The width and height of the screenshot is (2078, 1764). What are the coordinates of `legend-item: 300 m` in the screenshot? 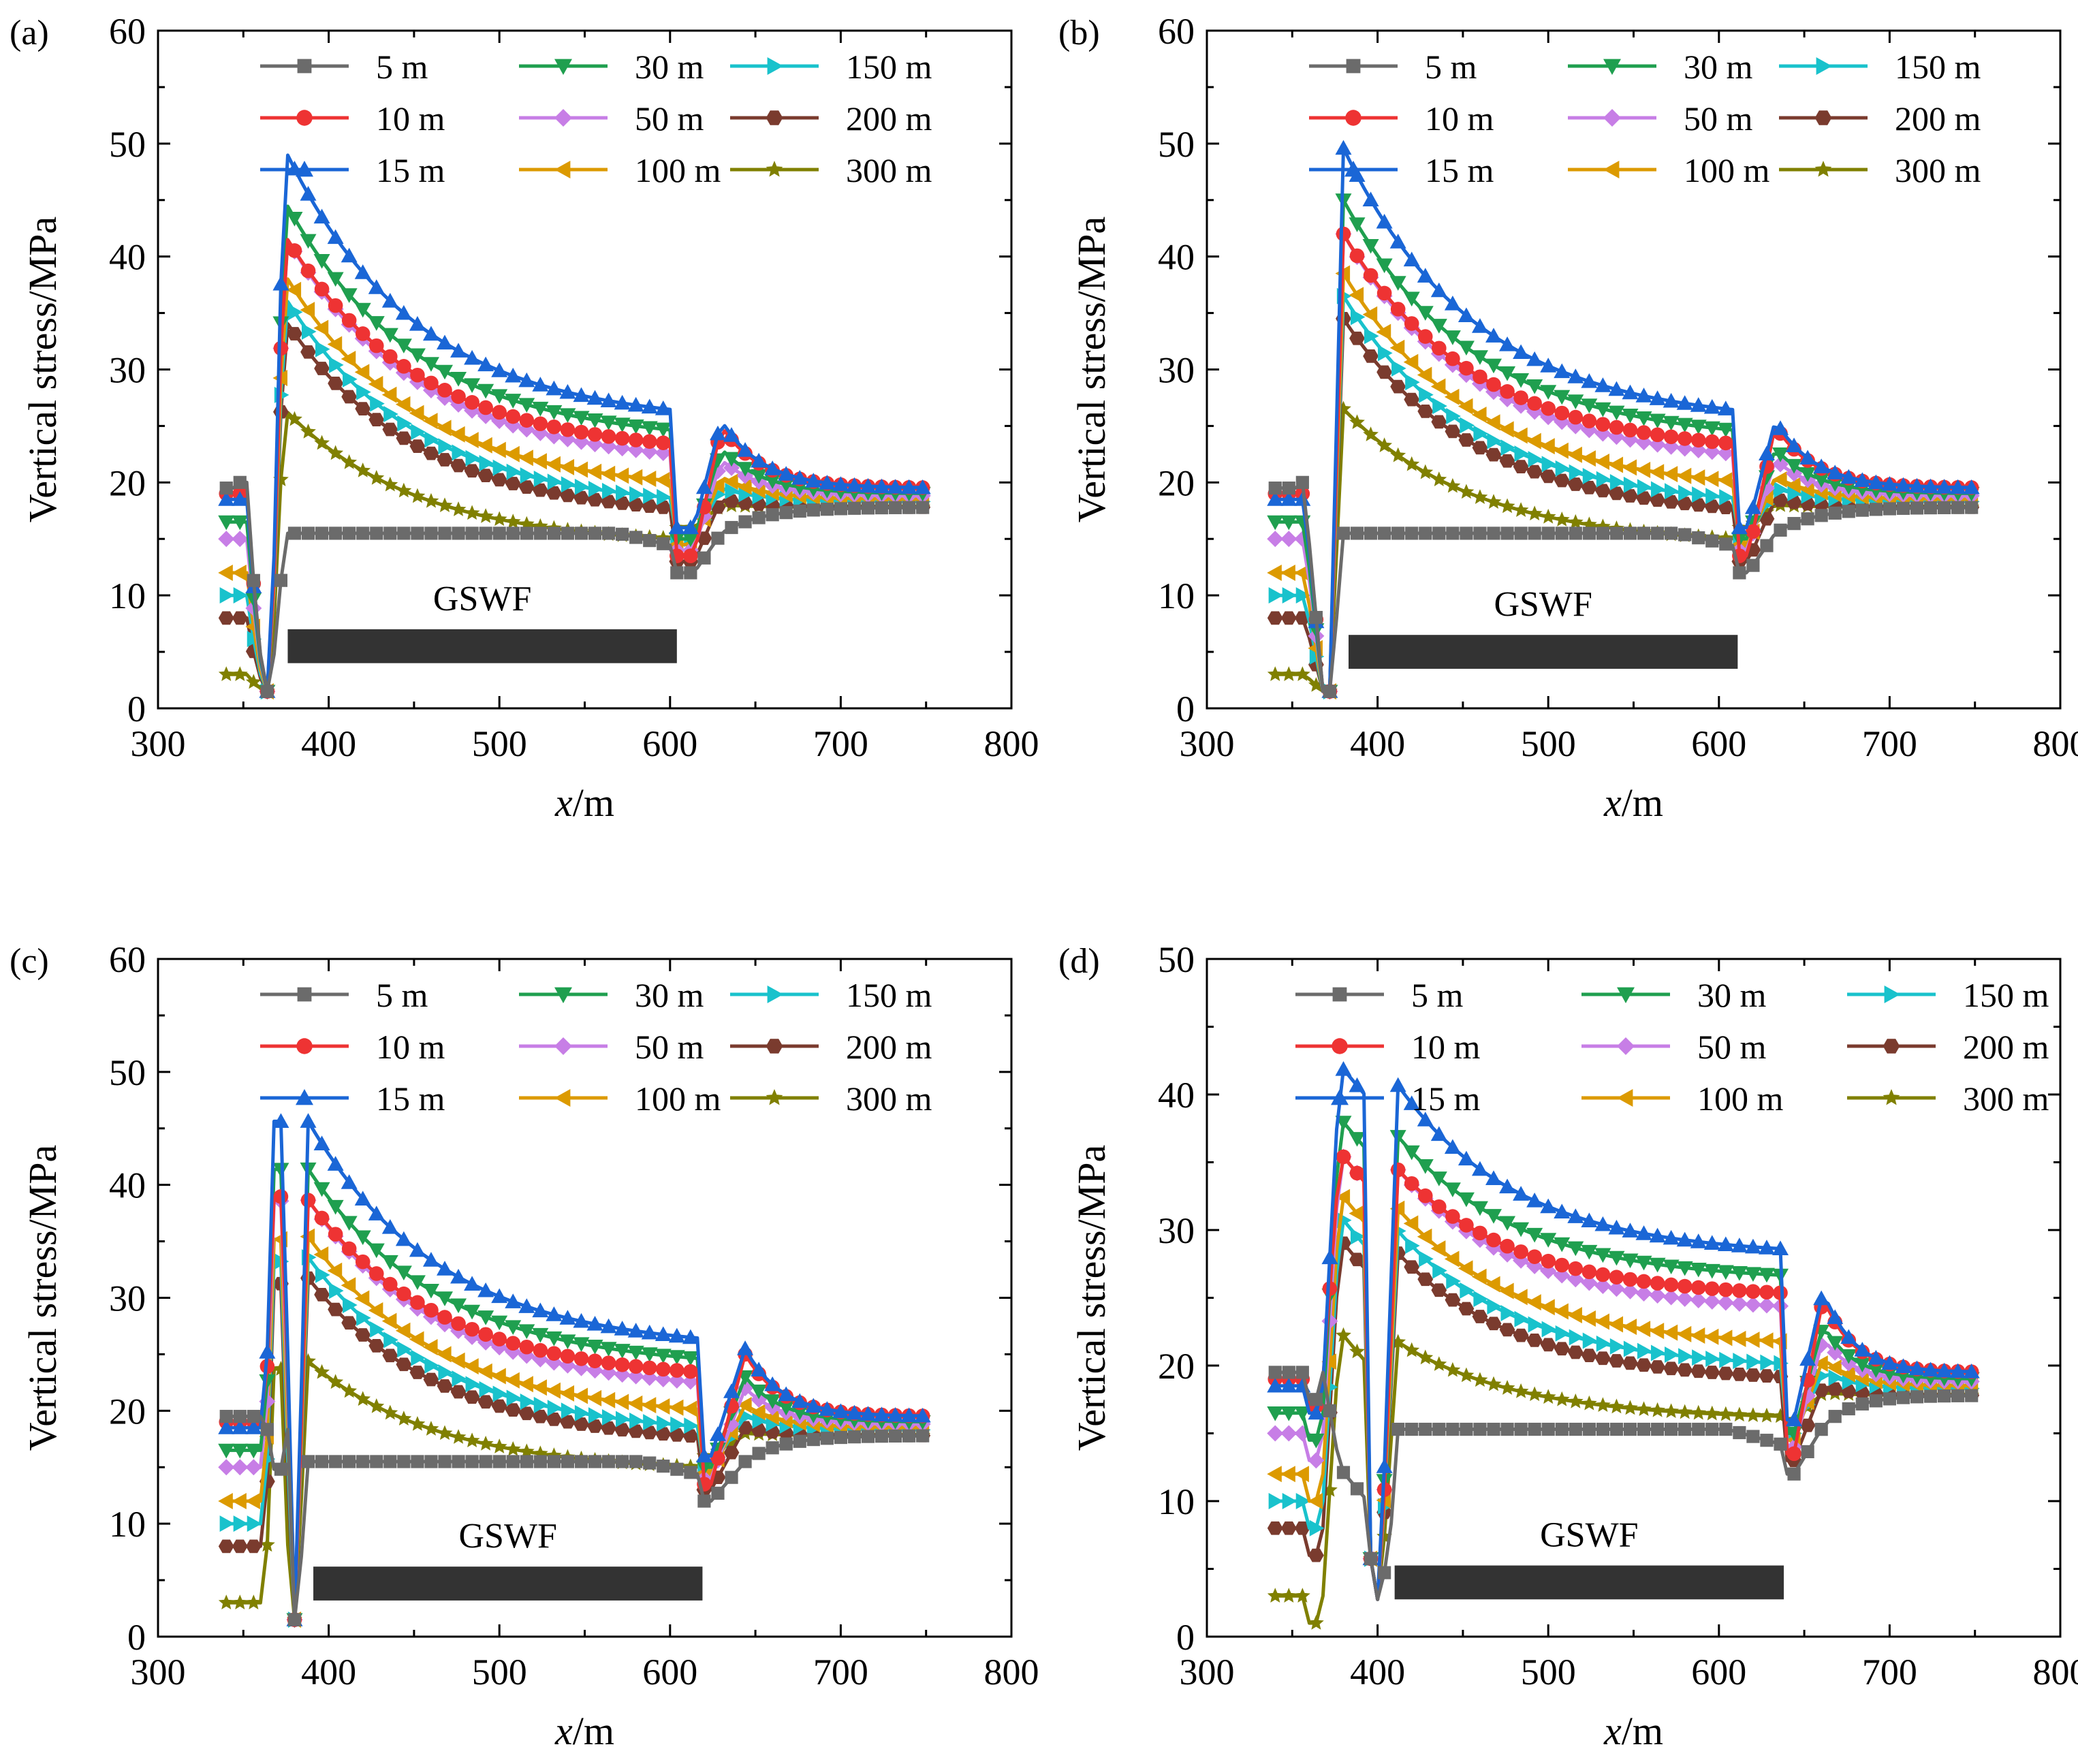 It's located at (831, 170).